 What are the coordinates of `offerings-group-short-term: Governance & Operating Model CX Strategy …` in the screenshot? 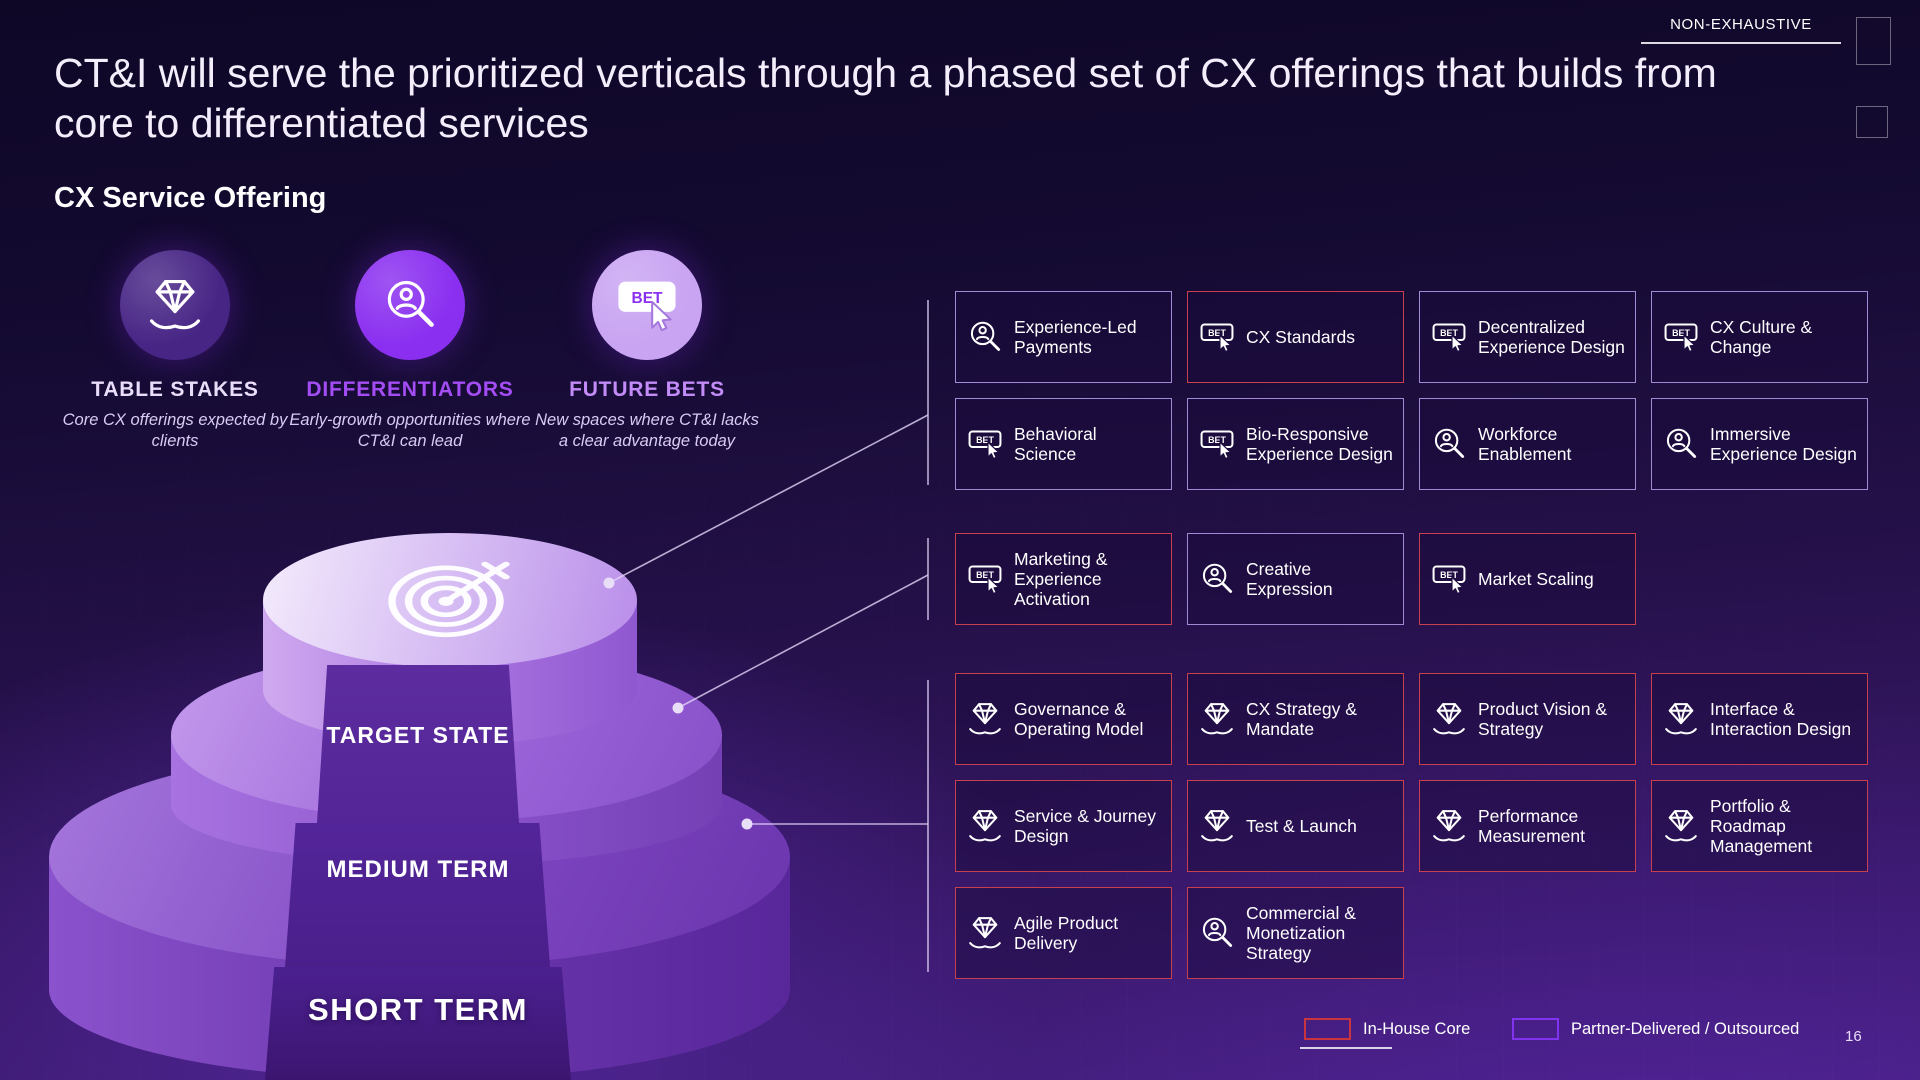 It's located at (1411, 826).